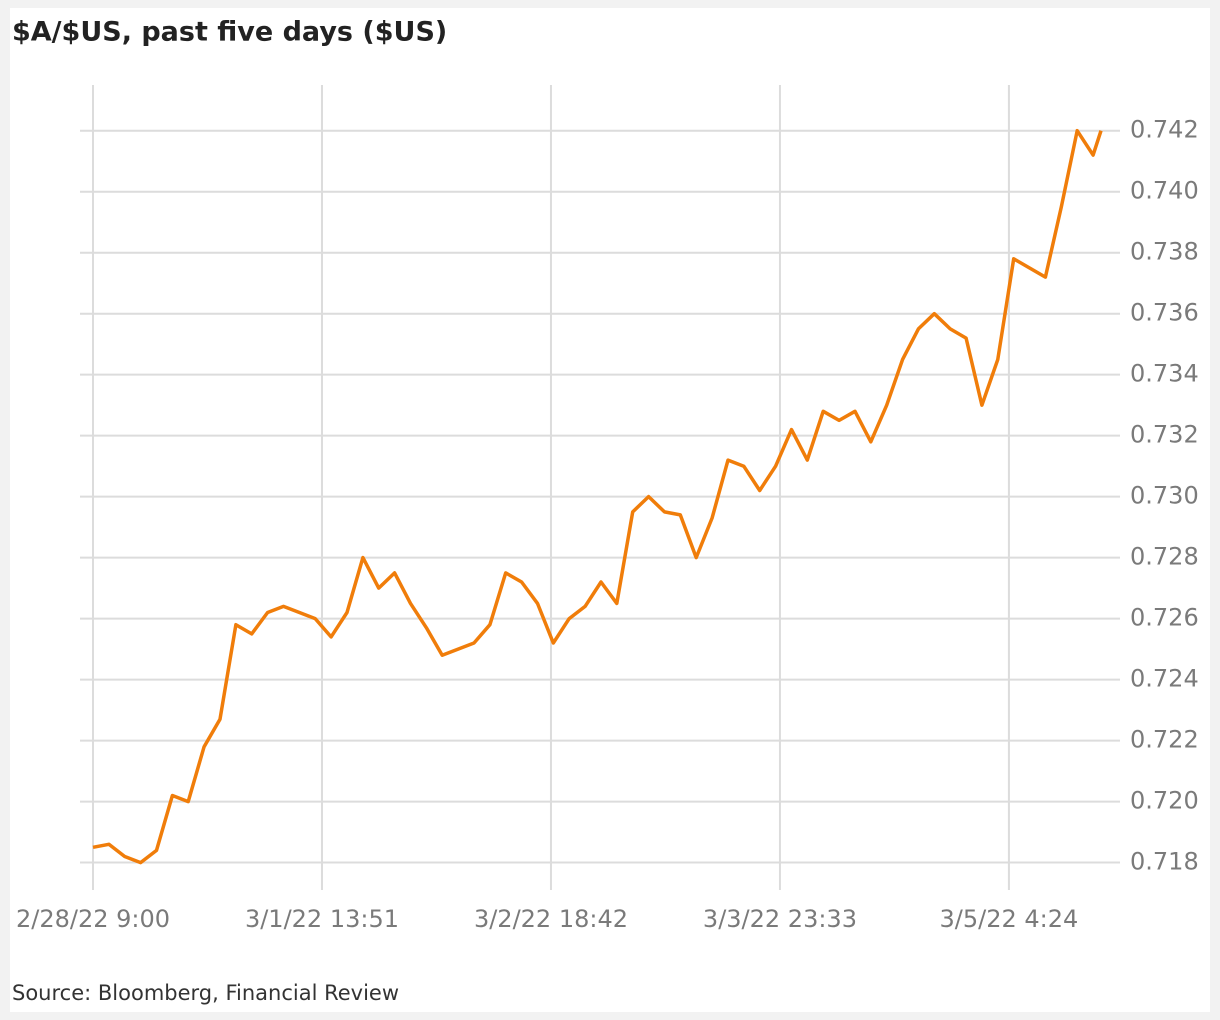 The width and height of the screenshot is (1220, 1020). I want to click on y-tick-label: 0.724, so click(1164, 679).